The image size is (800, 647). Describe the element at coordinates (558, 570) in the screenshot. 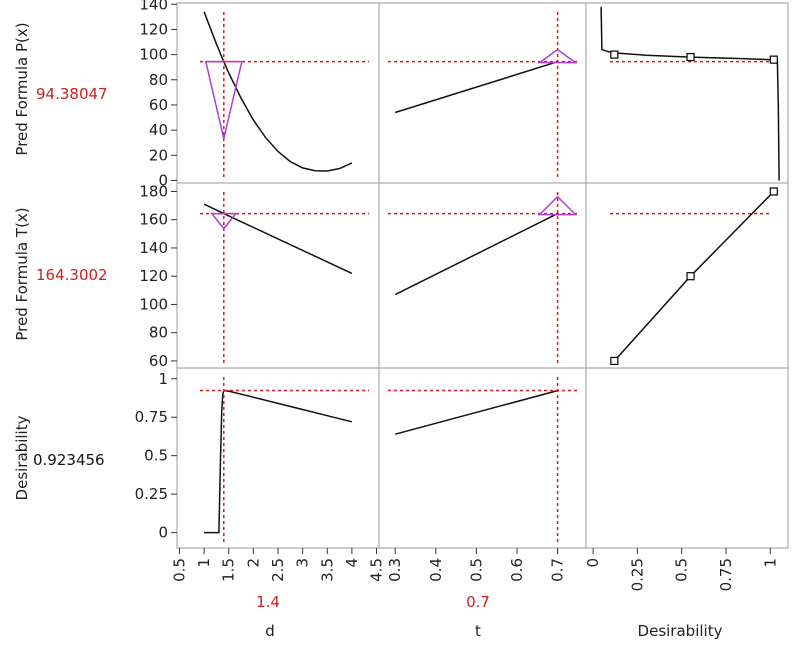

I see `x-tick-label: 0.7` at that location.